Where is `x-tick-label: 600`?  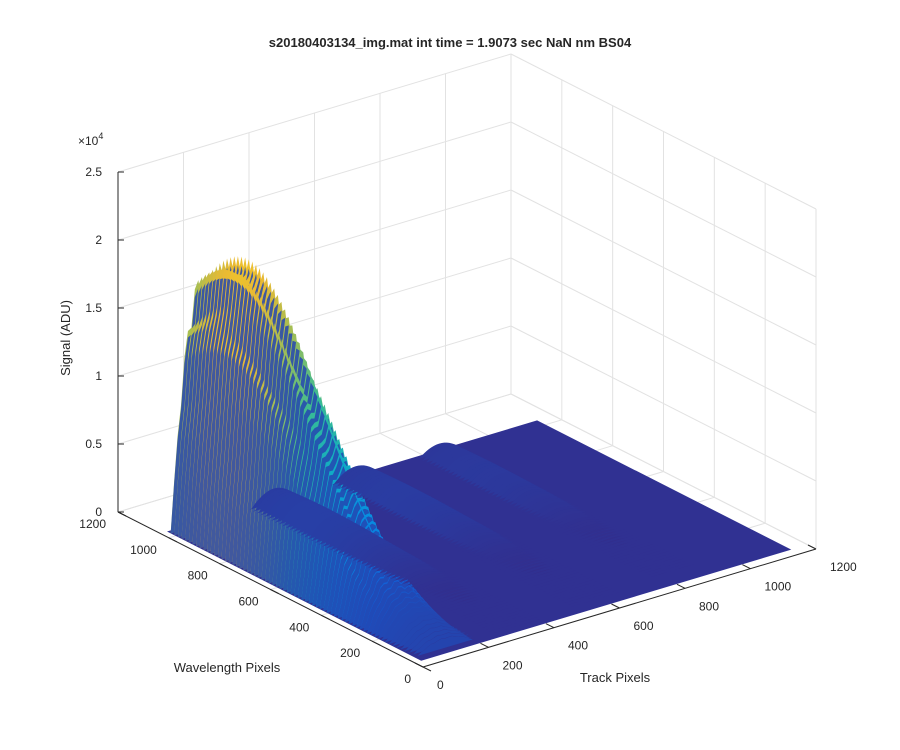 x-tick-label: 600 is located at coordinates (644, 626).